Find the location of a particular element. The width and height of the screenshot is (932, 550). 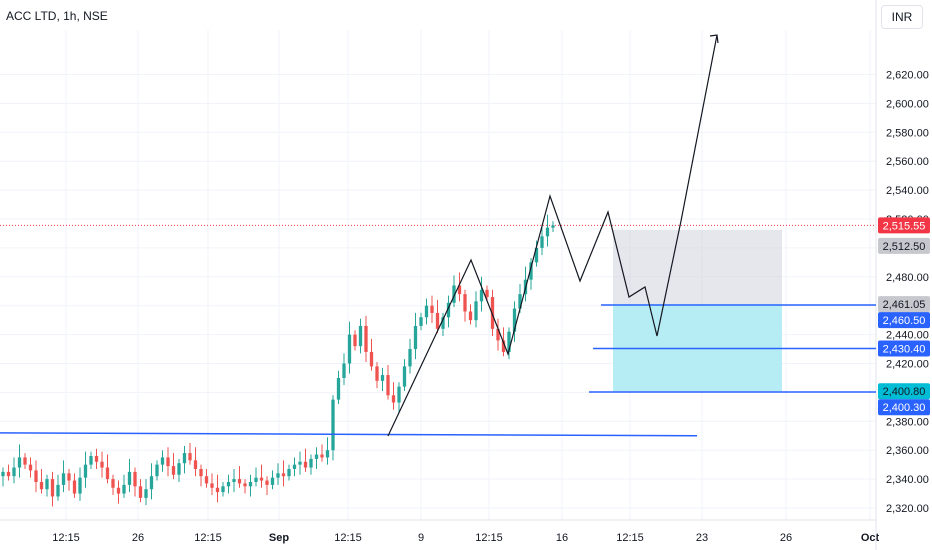

y-tick-label: 2,600.00 is located at coordinates (907, 104).